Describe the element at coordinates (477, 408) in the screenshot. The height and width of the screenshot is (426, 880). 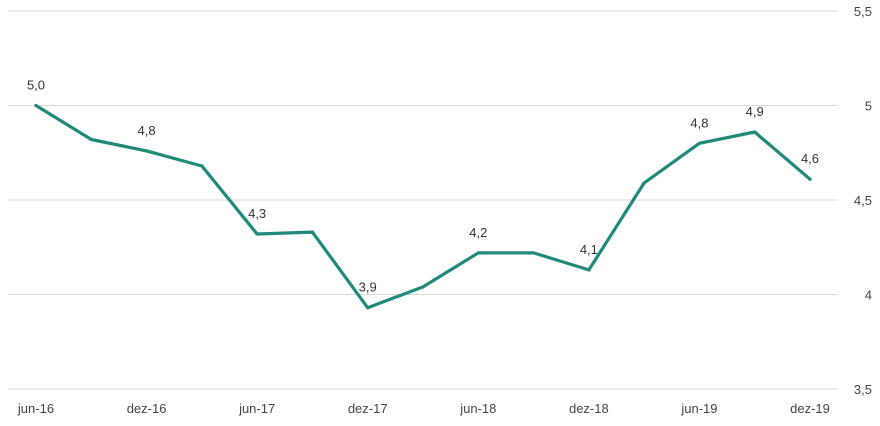
I see `x-tick-label: jun-18` at that location.